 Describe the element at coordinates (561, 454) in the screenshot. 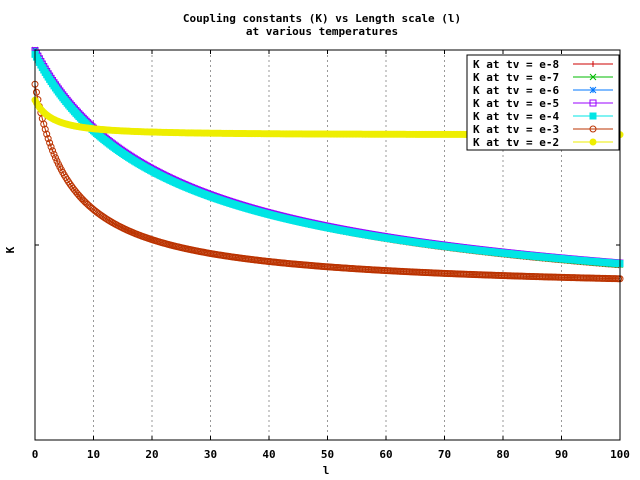

I see `x-tick-label: 90` at that location.